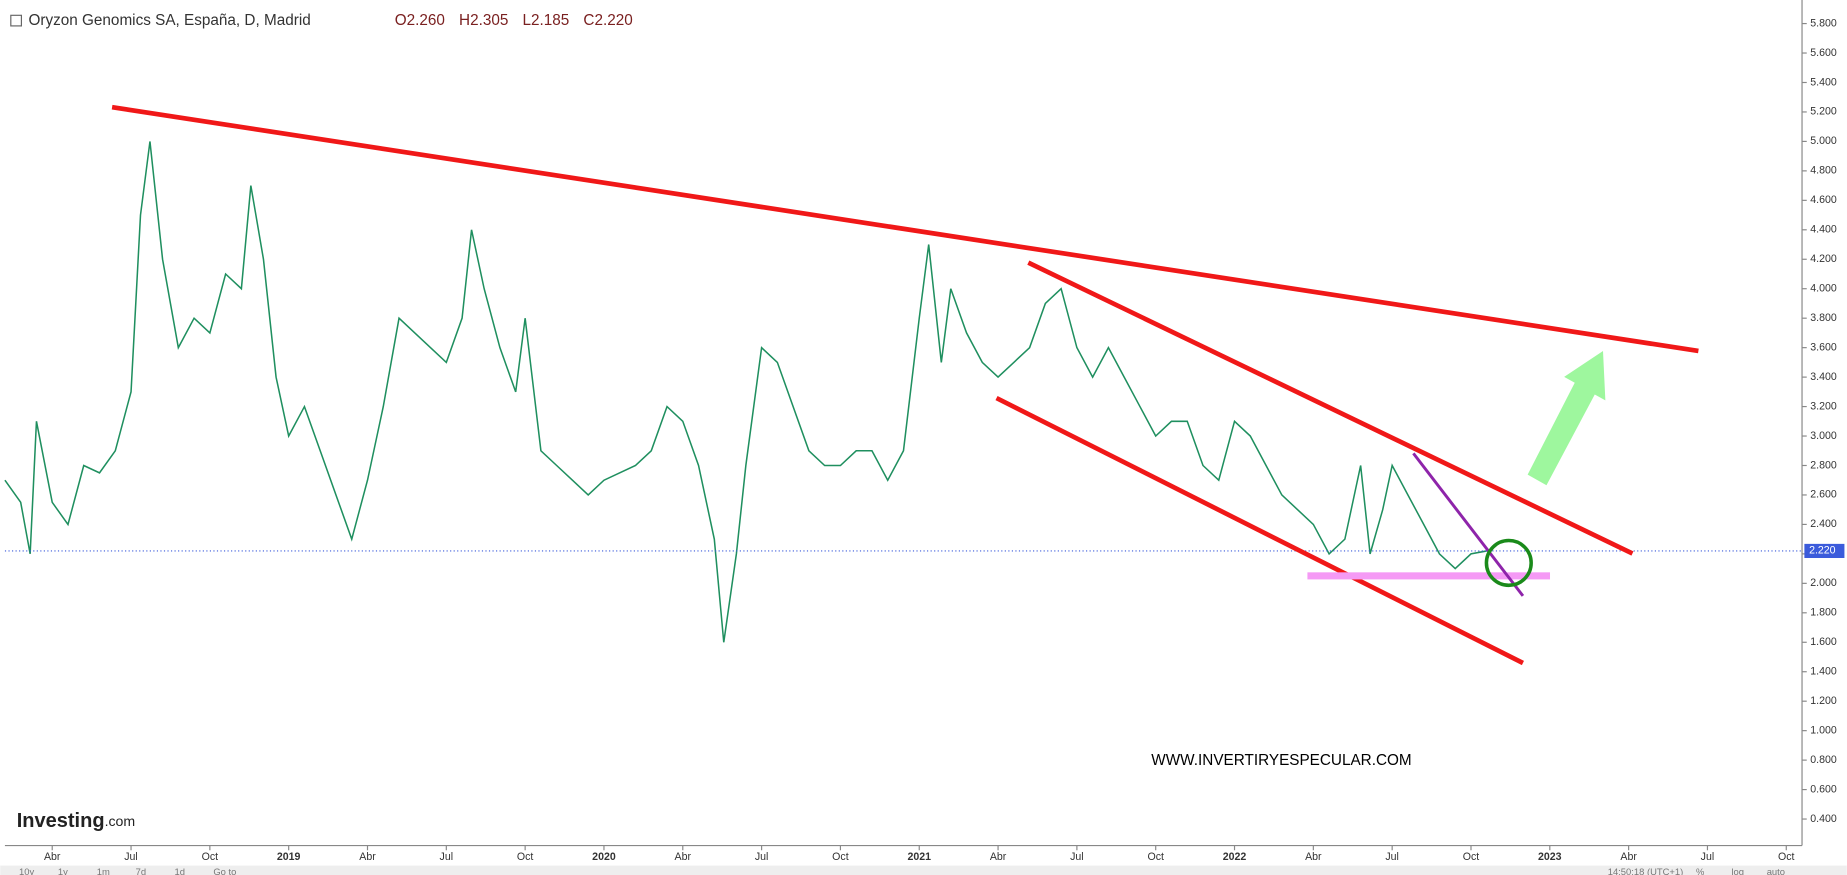 Image resolution: width=1847 pixels, height=875 pixels. Describe the element at coordinates (1281, 760) in the screenshot. I see `watermark: WWW.INVERTIRYESPECULAR.COM` at that location.